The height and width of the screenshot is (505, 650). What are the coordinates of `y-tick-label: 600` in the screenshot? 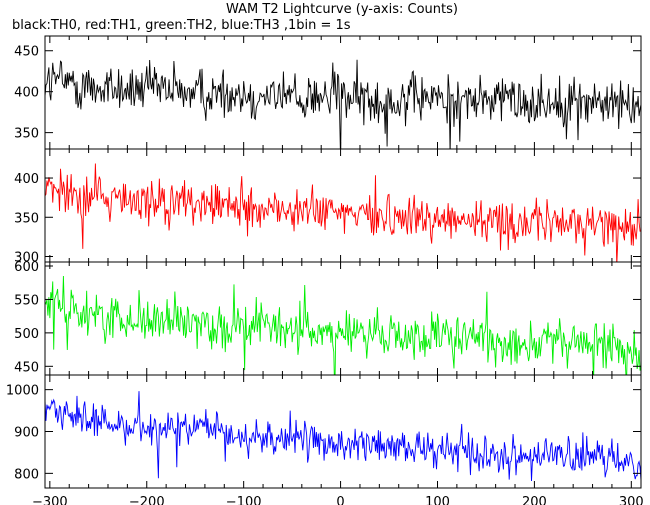 It's located at (26, 267).